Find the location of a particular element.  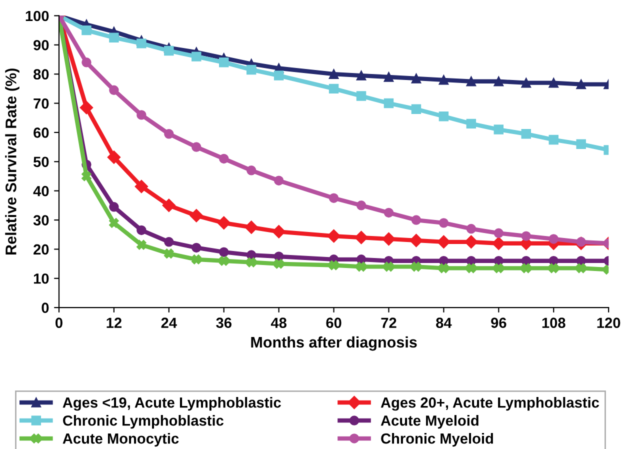

x-tick-label: 12 is located at coordinates (114, 323).